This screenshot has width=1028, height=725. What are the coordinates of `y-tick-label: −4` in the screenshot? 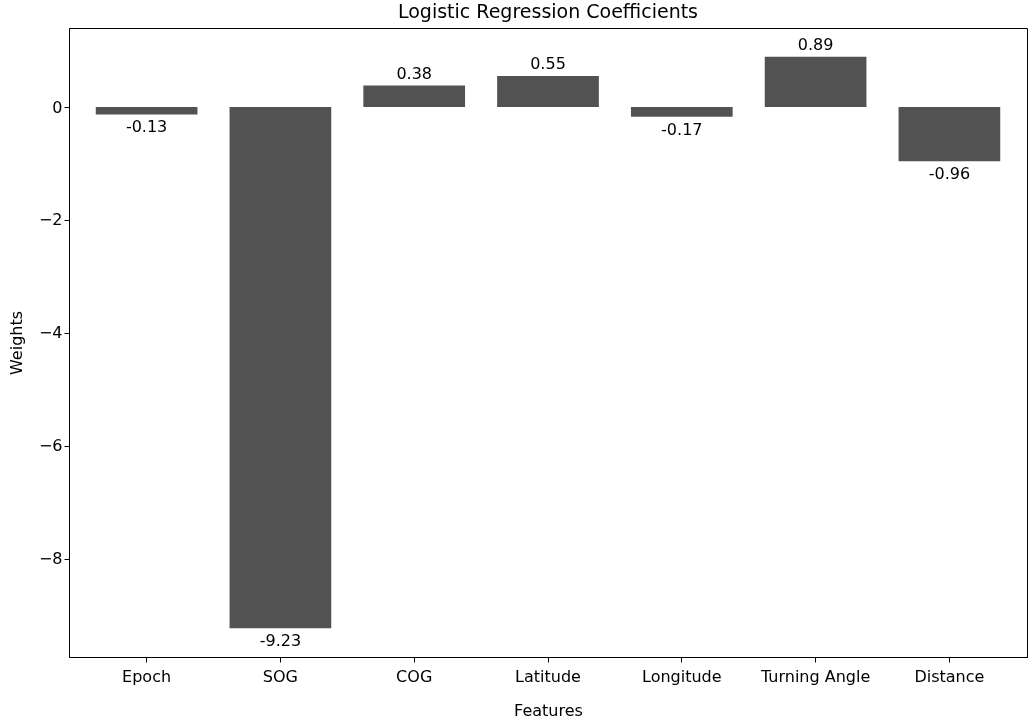 It's located at (50, 333).